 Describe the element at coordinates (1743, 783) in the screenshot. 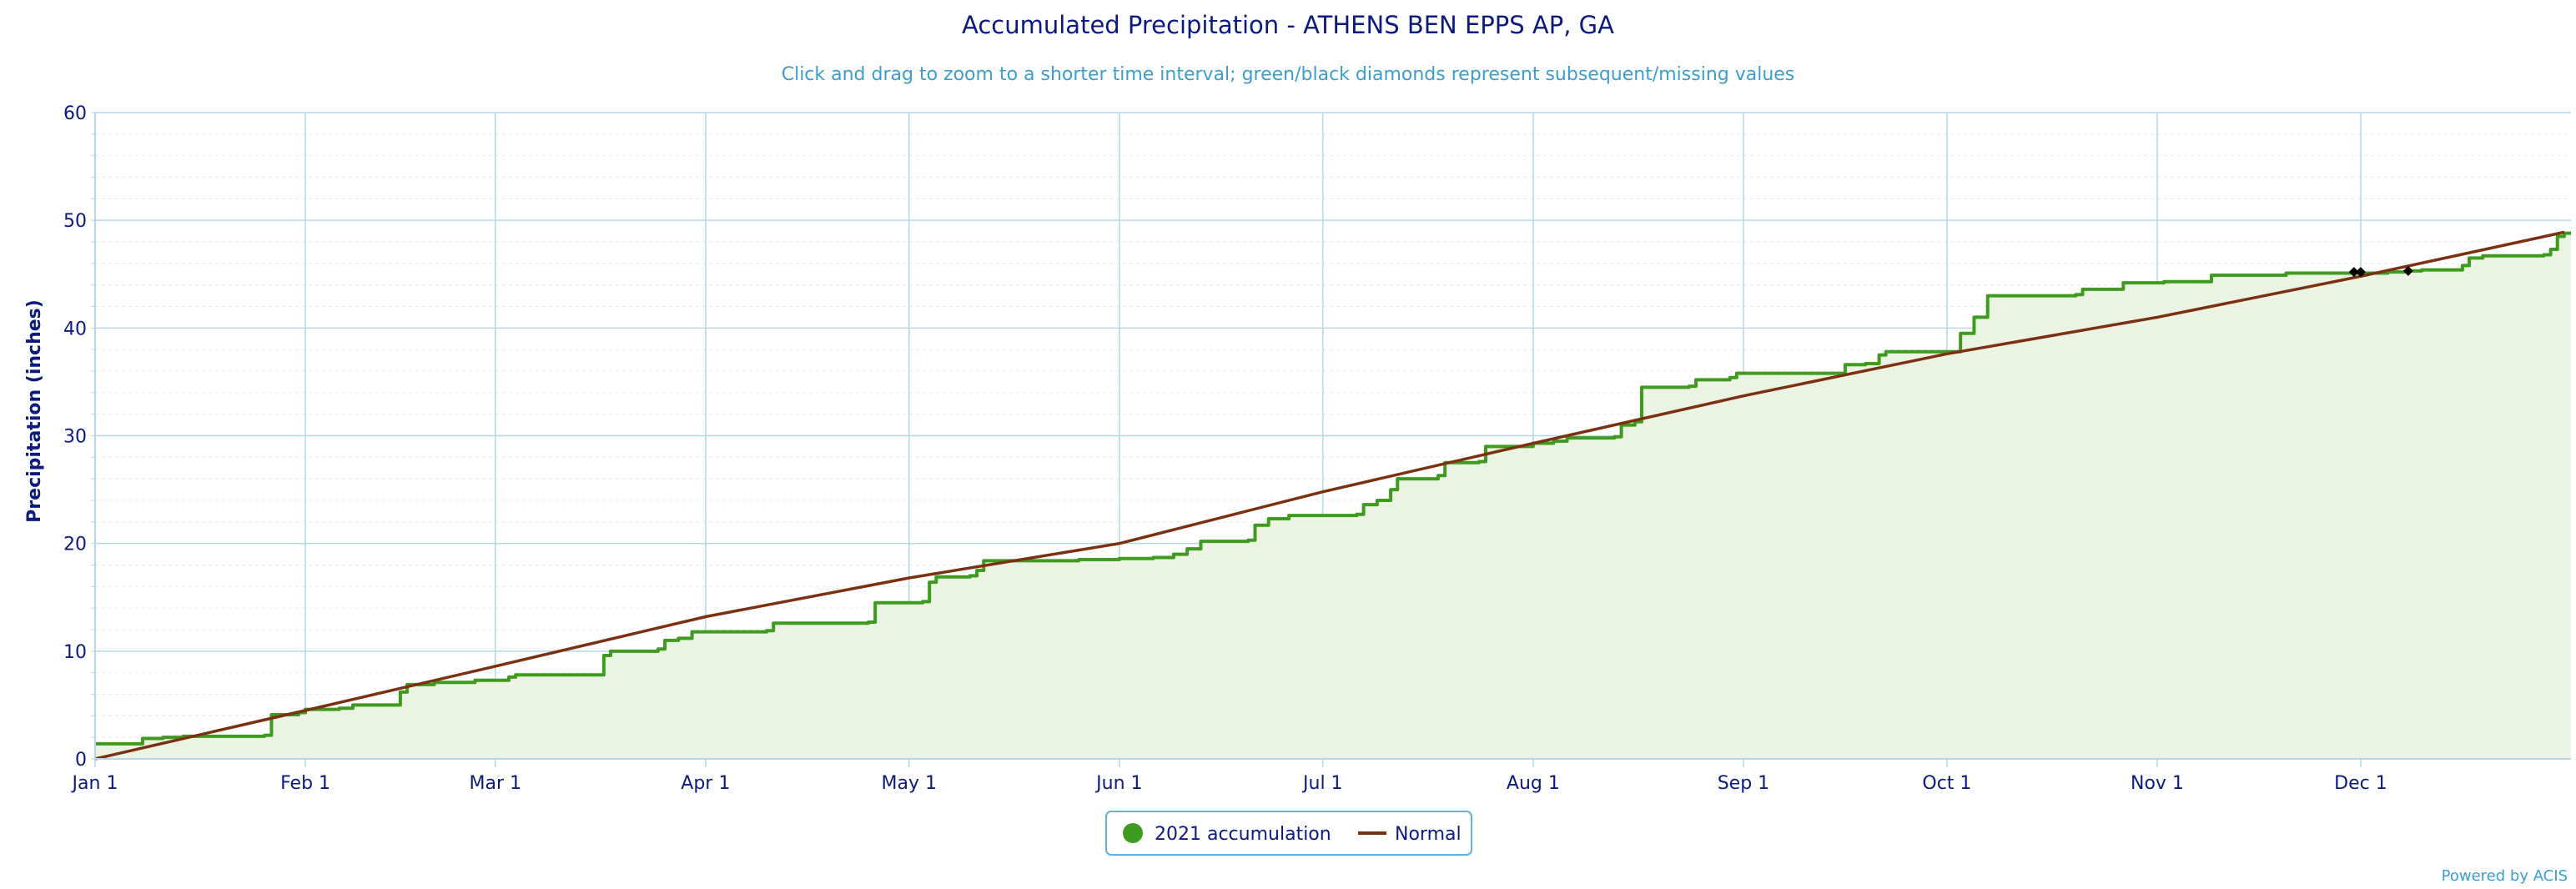

I see `x-tick-label: Sep 1` at that location.